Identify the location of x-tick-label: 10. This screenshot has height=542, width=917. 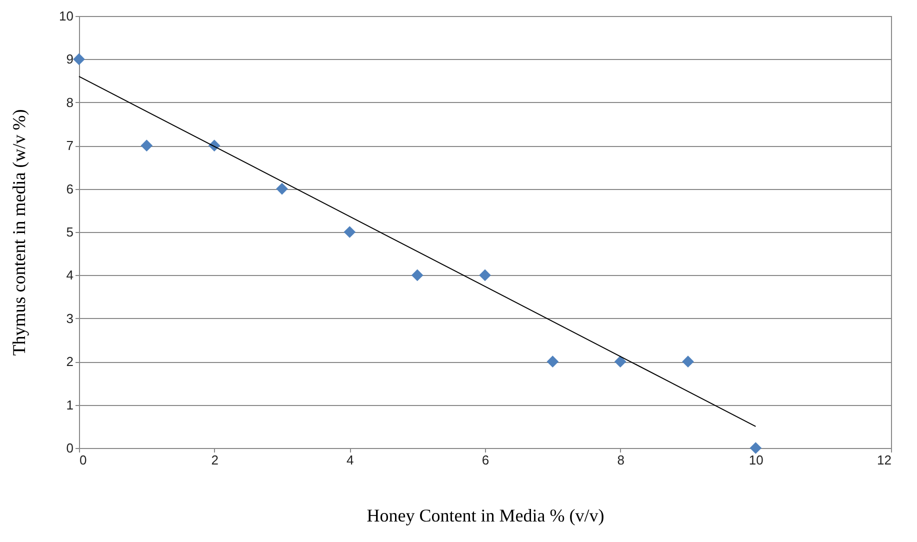
(756, 460).